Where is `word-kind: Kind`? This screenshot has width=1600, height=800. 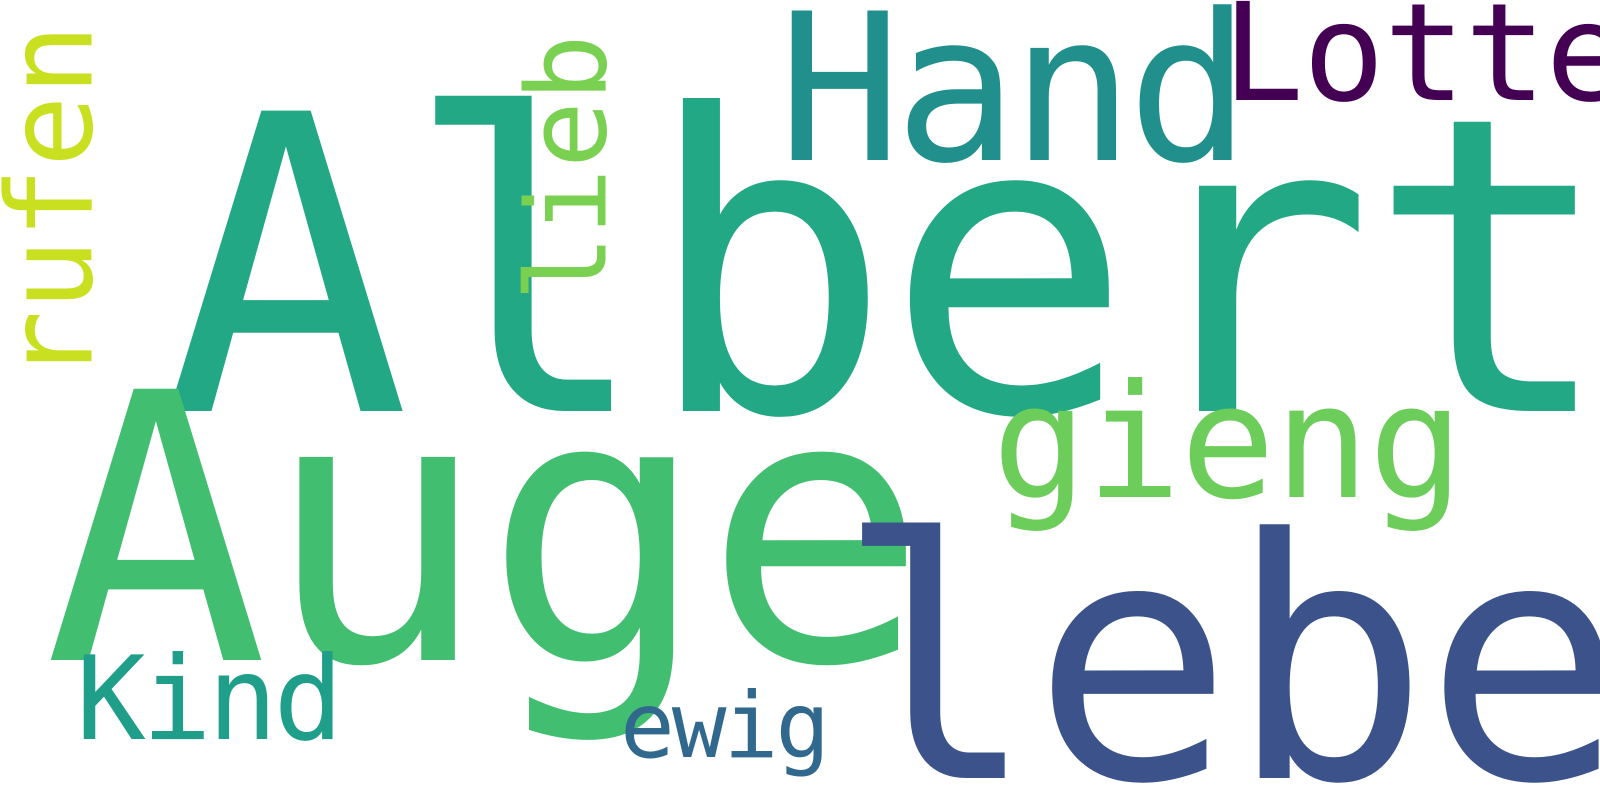 word-kind: Kind is located at coordinates (209, 699).